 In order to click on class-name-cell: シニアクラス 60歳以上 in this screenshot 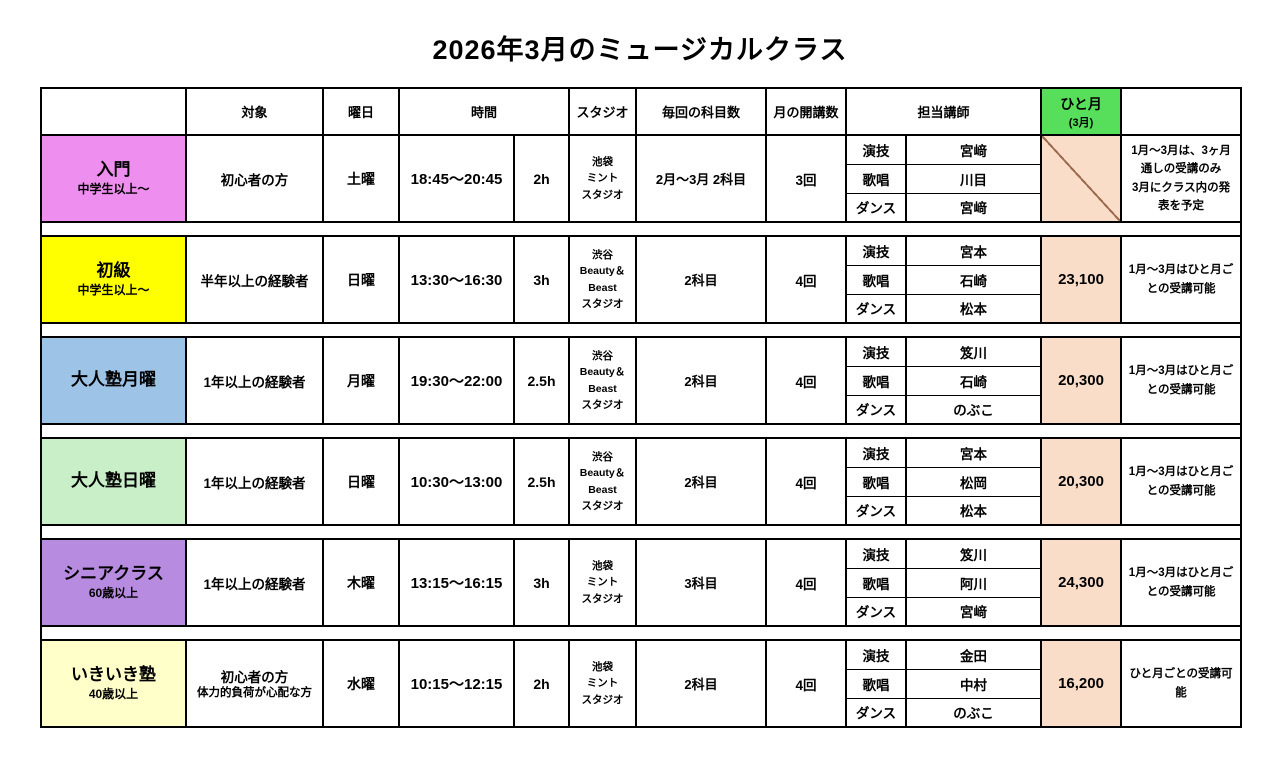, I will do `click(113, 582)`.